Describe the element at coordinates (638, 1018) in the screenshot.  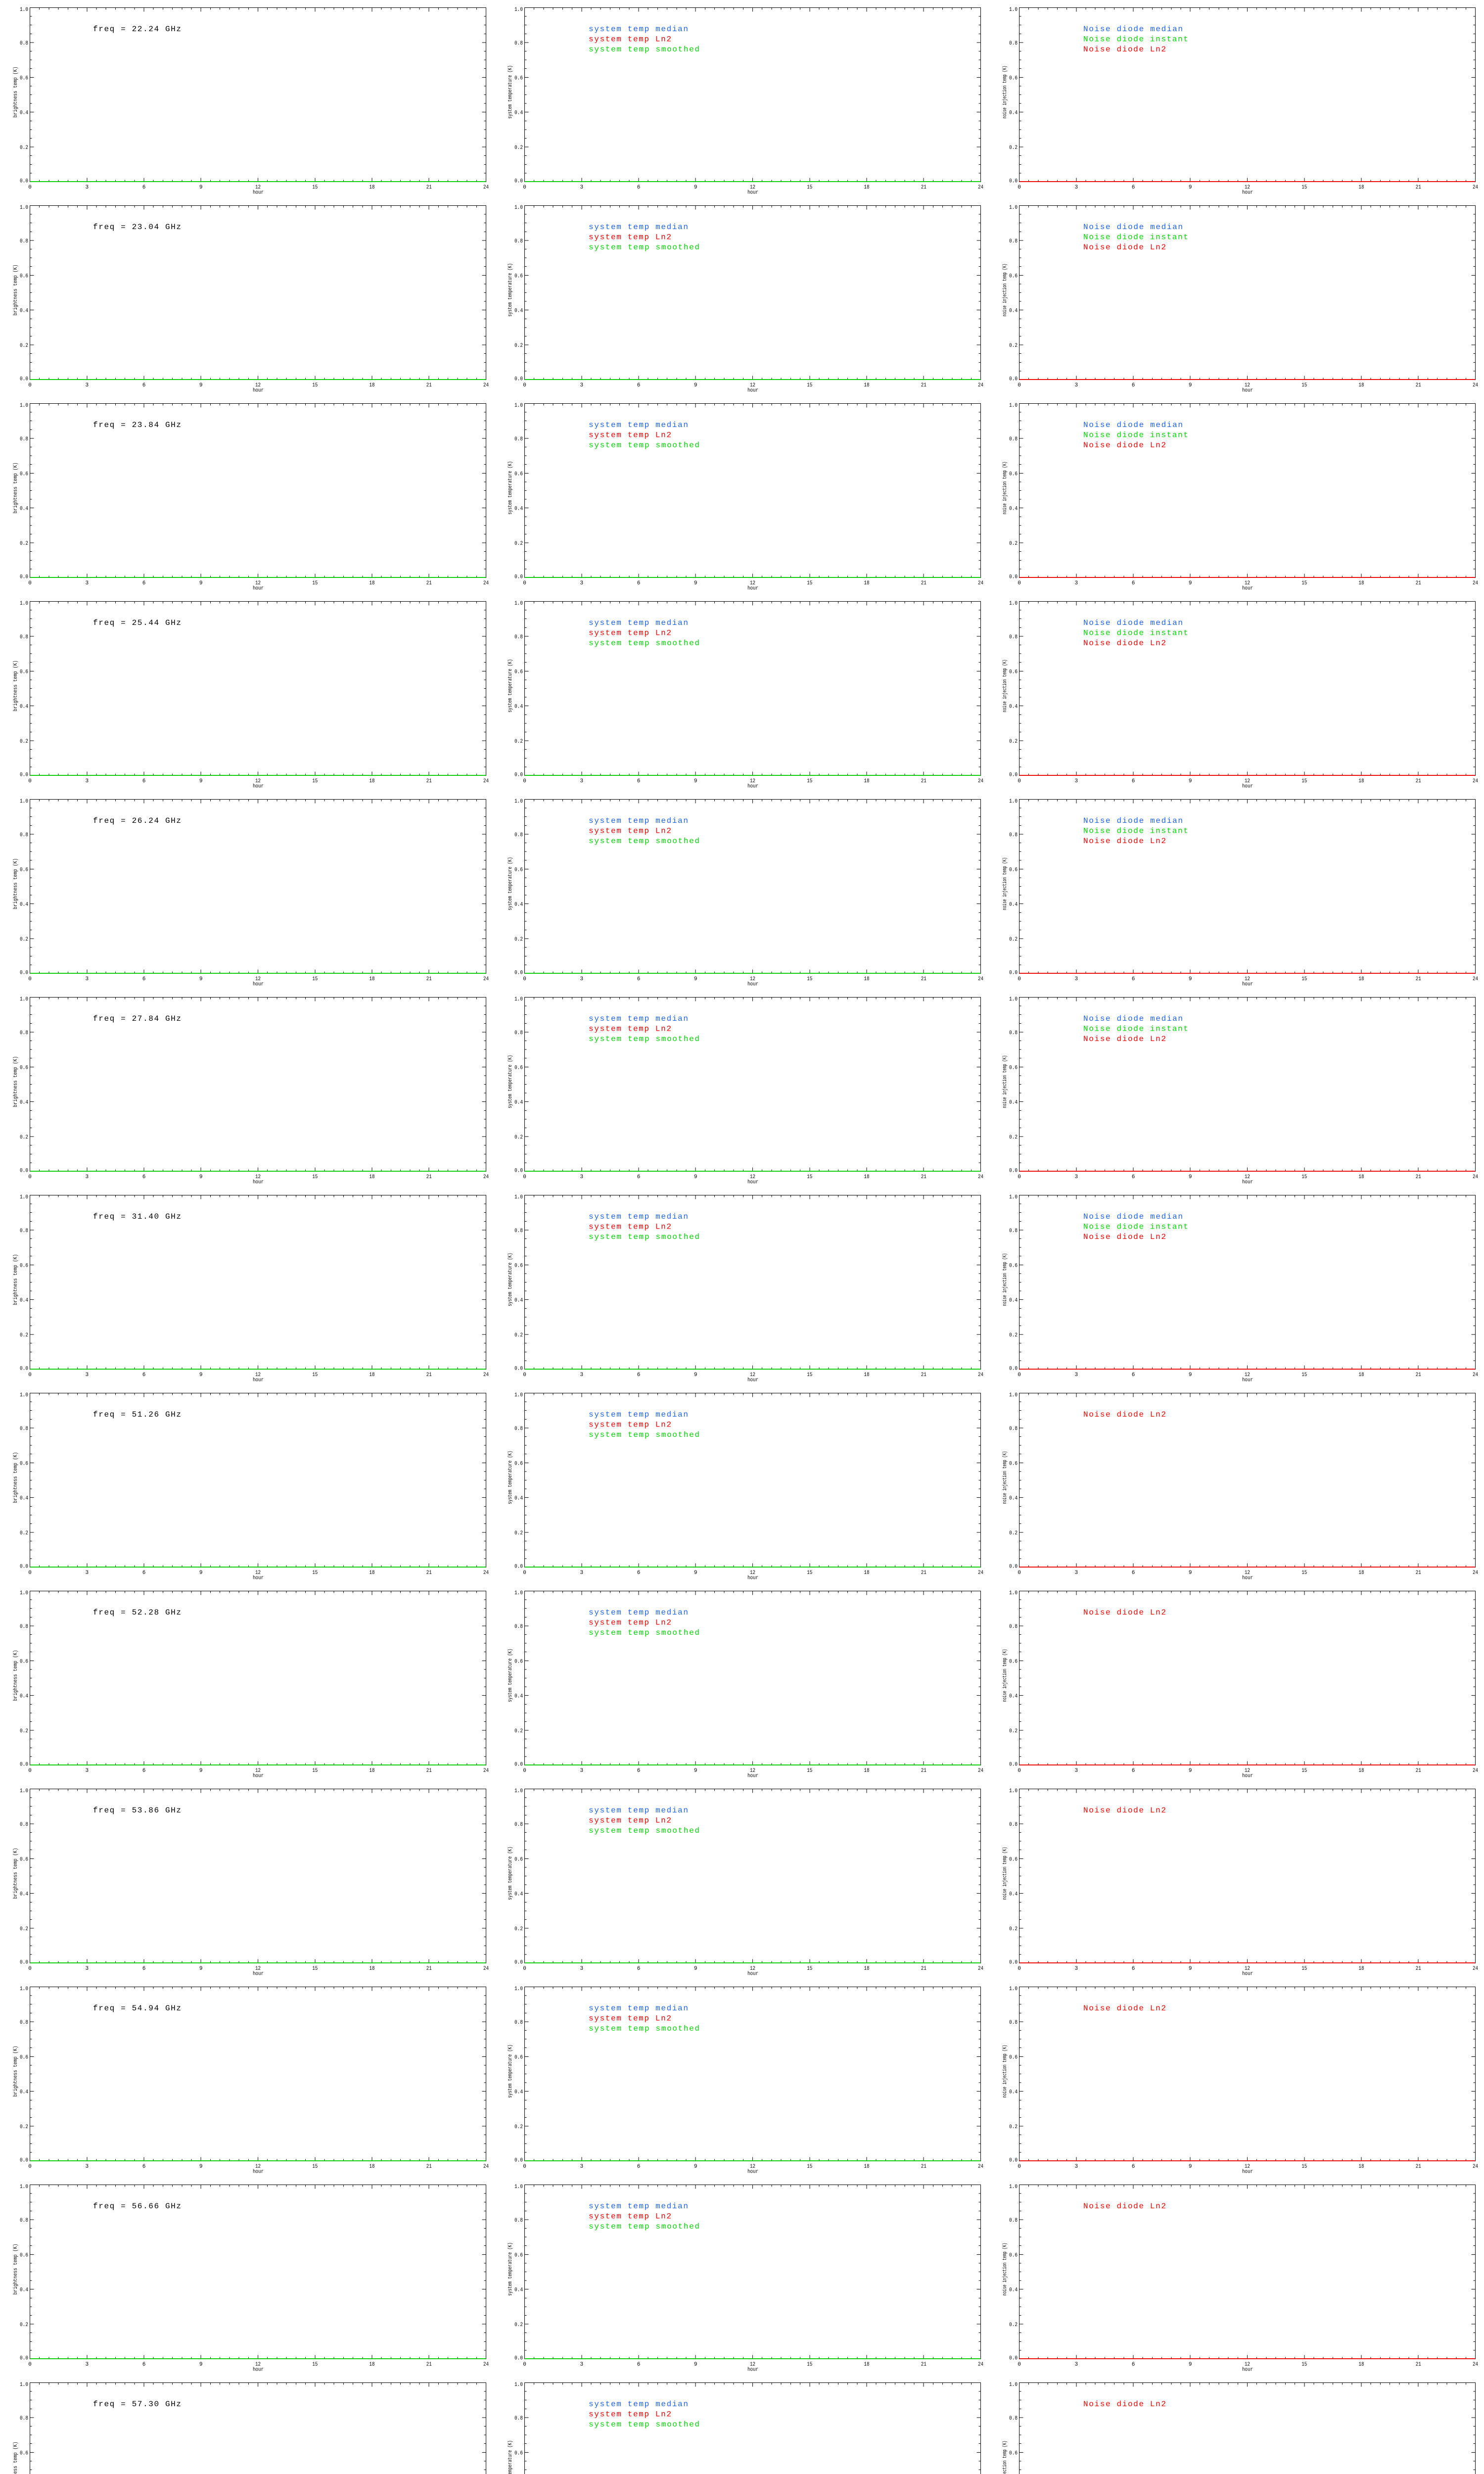
I see `svg-text: system temp median` at that location.